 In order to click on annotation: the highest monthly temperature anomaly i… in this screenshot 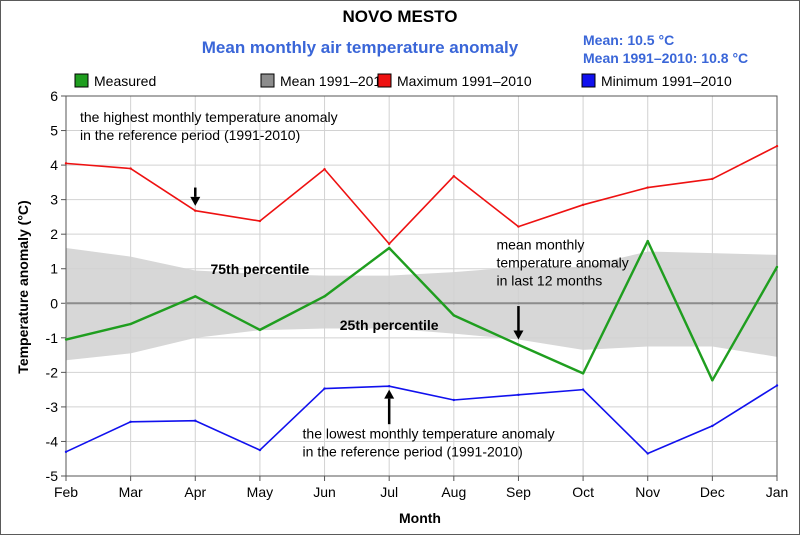, I will do `click(209, 157)`.